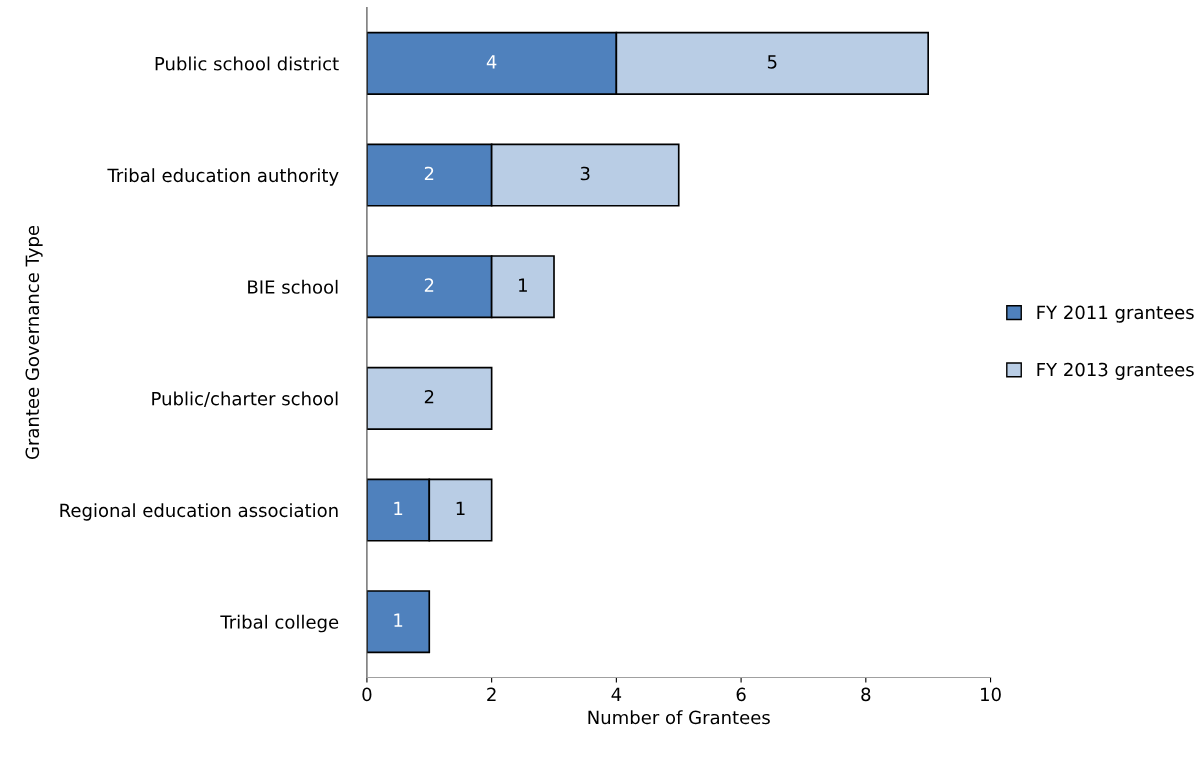 Image resolution: width=1203 pixels, height=757 pixels. What do you see at coordinates (585, 173) in the screenshot?
I see `data-label: 3` at bounding box center [585, 173].